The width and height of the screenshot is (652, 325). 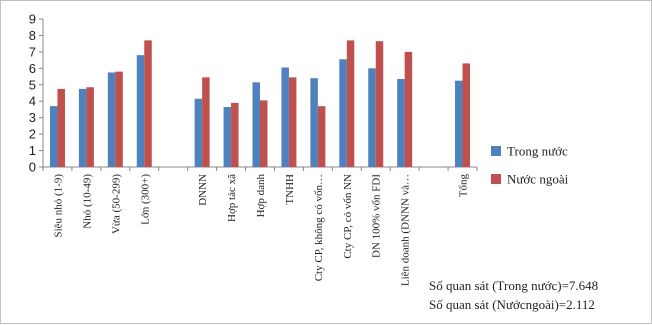 I want to click on y-tick-label: 2, so click(x=32, y=134).